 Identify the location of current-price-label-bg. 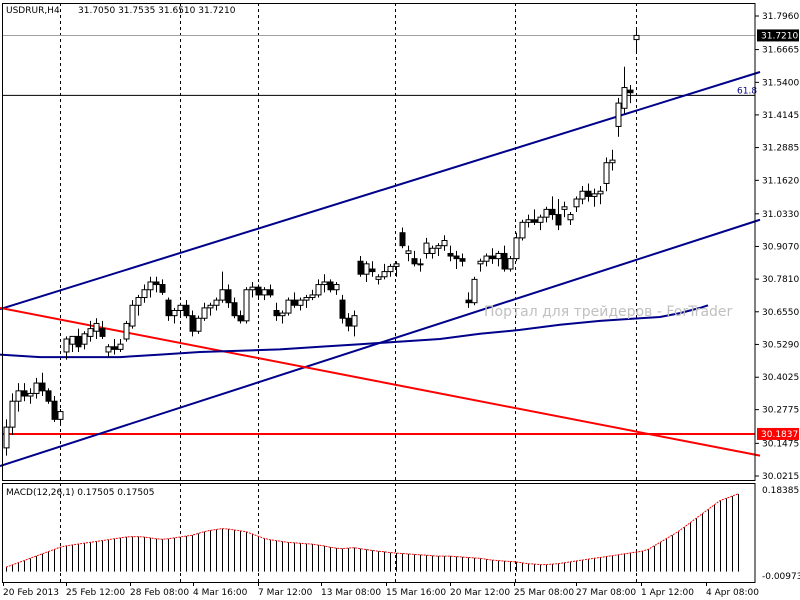
(778, 35).